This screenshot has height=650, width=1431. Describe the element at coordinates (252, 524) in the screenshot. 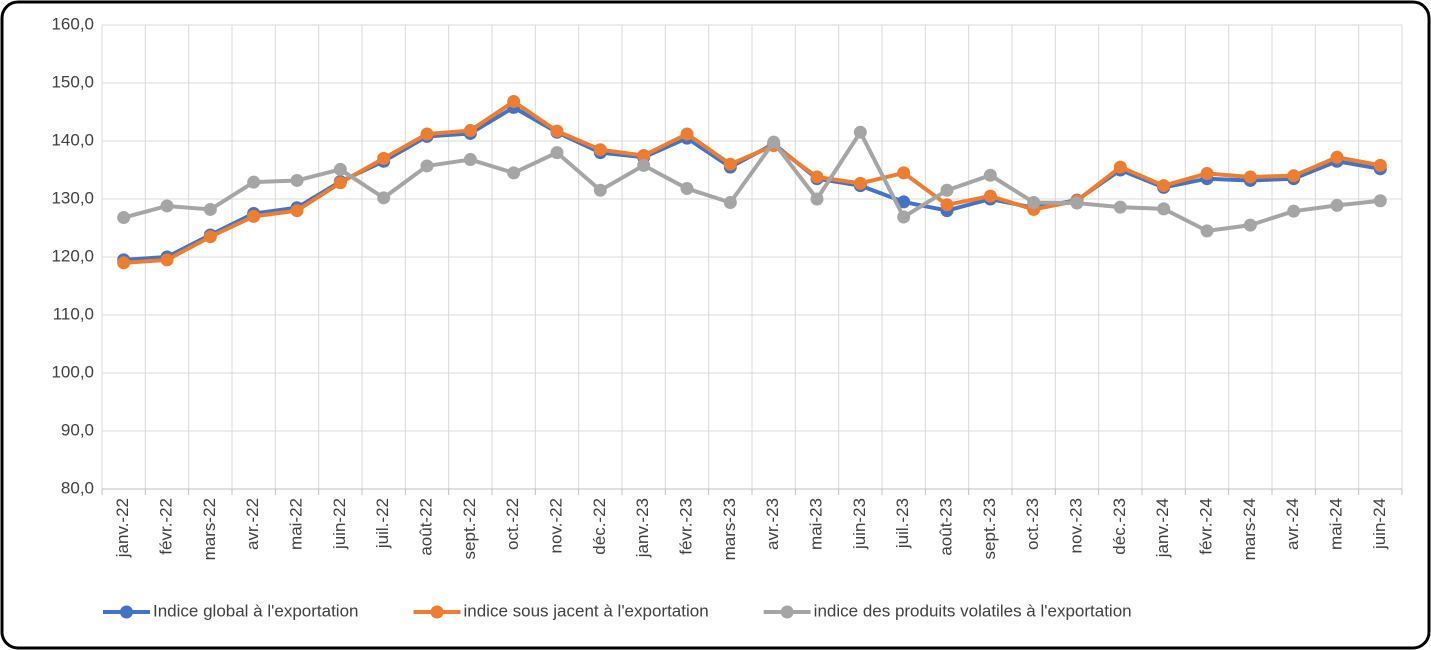

I see `x-tick-label: avr.-22` at that location.